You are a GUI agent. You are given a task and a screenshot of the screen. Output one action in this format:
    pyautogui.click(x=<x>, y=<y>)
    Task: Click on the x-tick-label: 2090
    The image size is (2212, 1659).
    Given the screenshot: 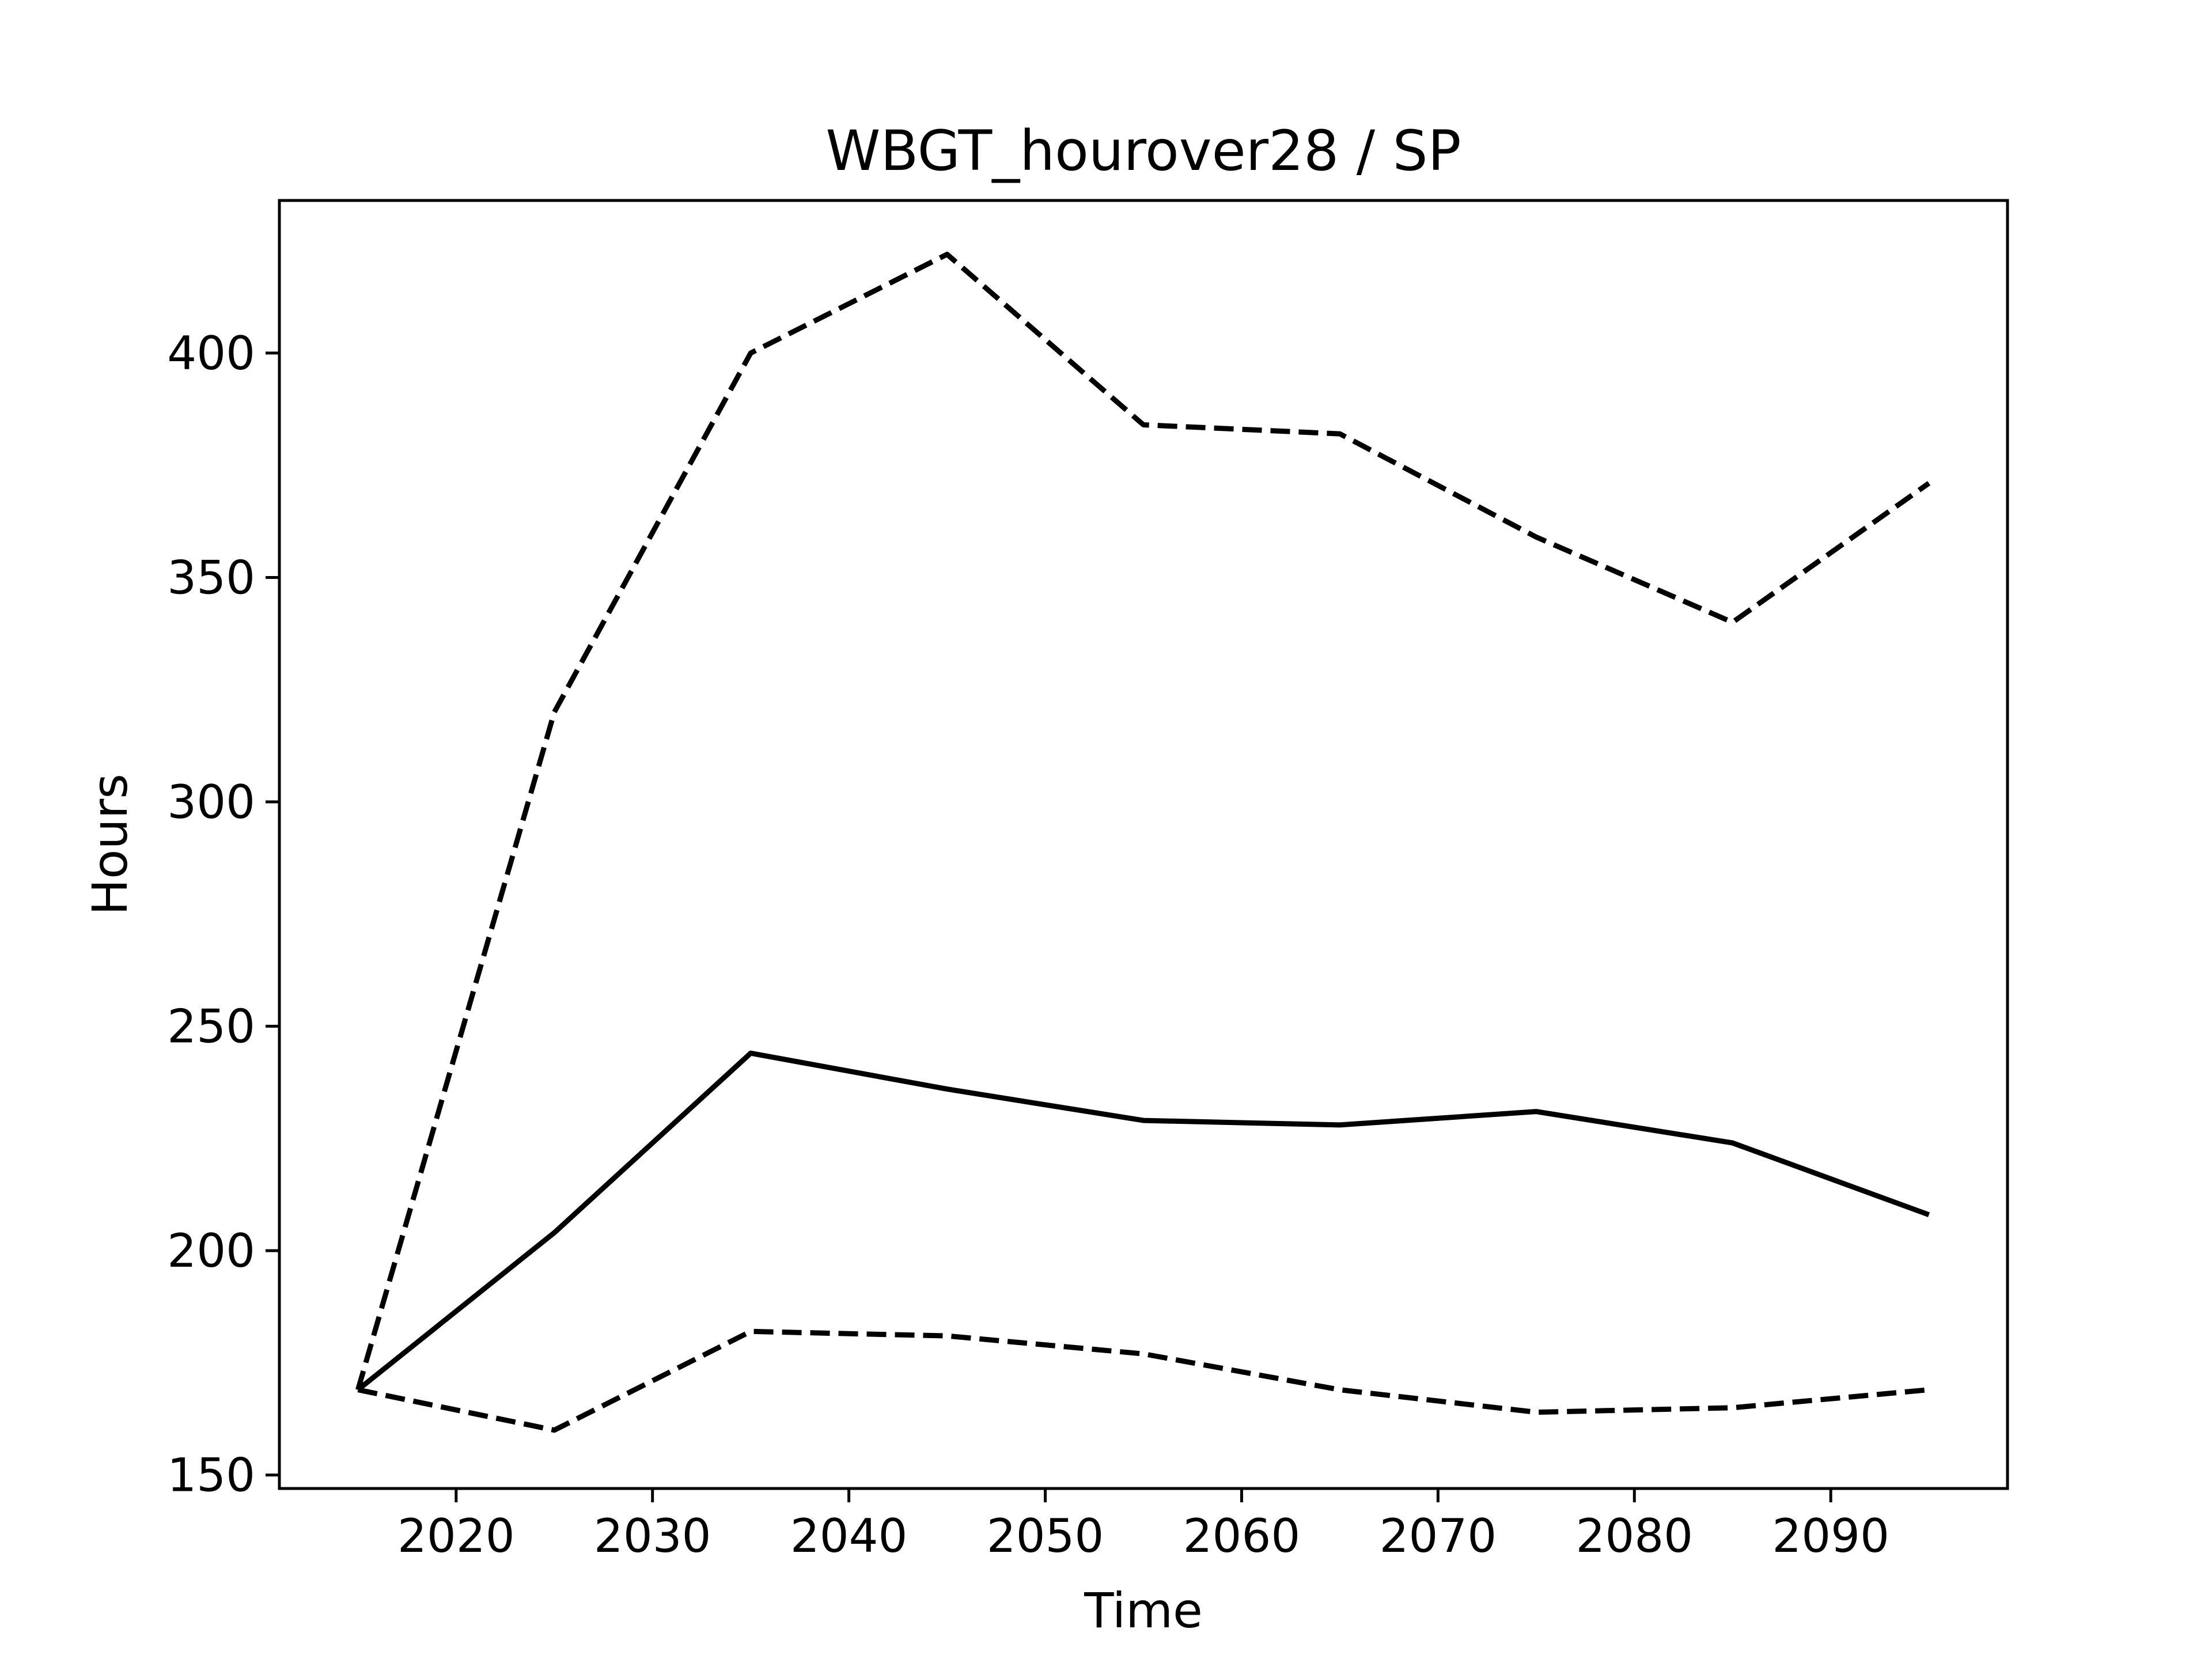 What is the action you would take?
    pyautogui.click(x=1830, y=1536)
    